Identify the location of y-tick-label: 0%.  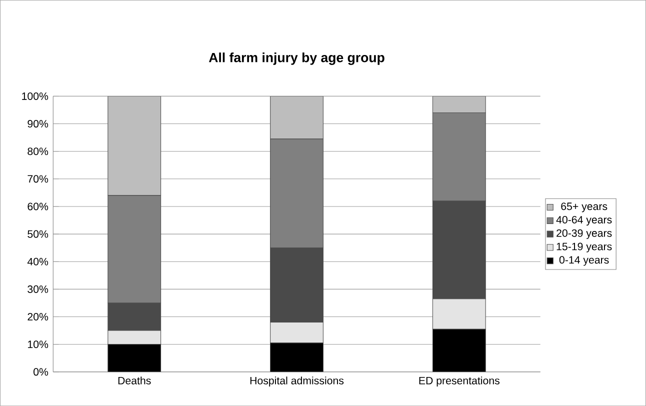
(41, 372).